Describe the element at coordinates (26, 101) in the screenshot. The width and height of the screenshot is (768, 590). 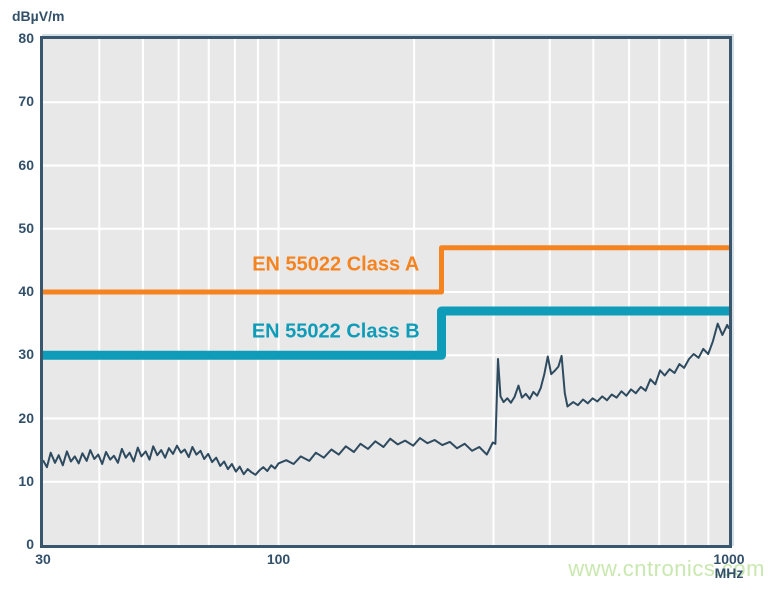
I see `y-tick-label: 70` at that location.